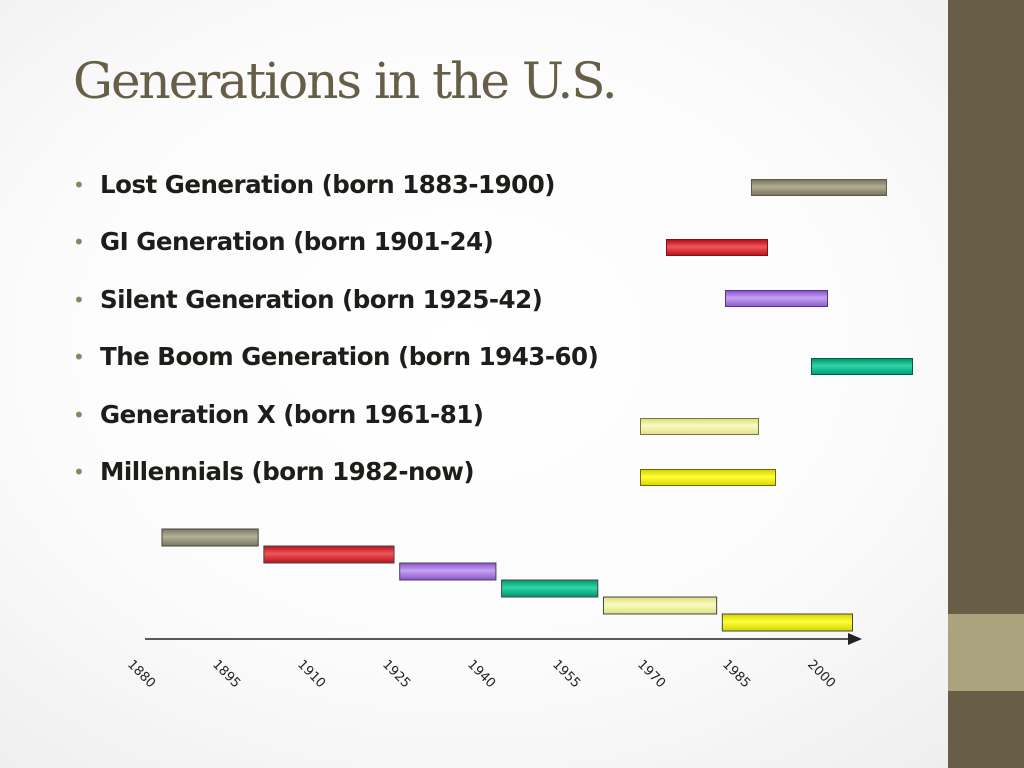 This screenshot has height=768, width=1024. Describe the element at coordinates (287, 471) in the screenshot. I see `bullet-label: Millennials (born 1982-now)` at that location.